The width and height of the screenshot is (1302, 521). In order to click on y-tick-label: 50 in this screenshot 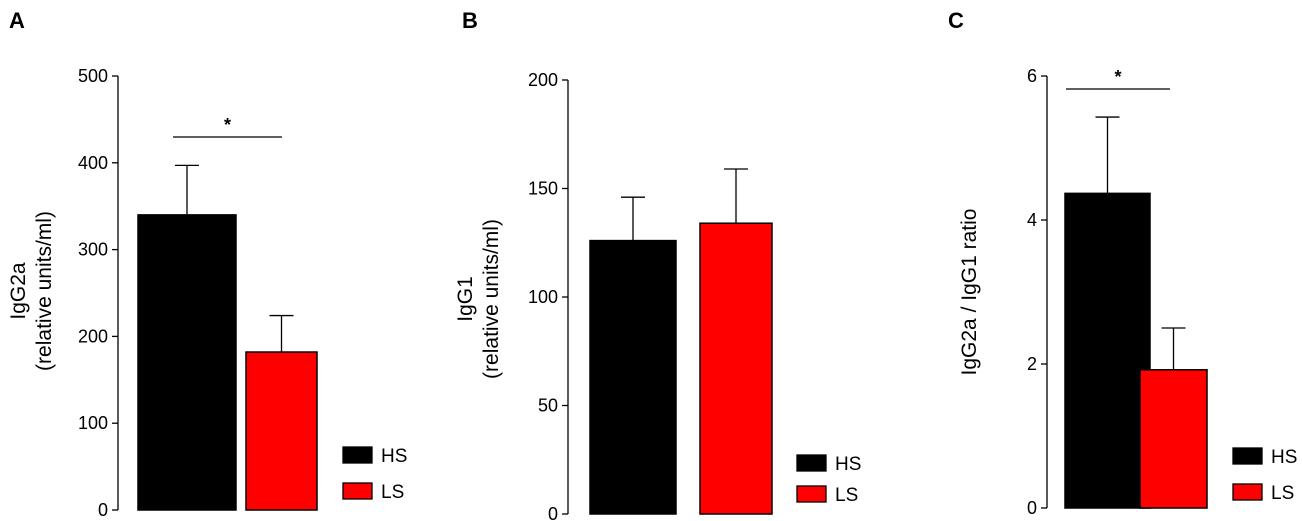, I will do `click(548, 406)`.